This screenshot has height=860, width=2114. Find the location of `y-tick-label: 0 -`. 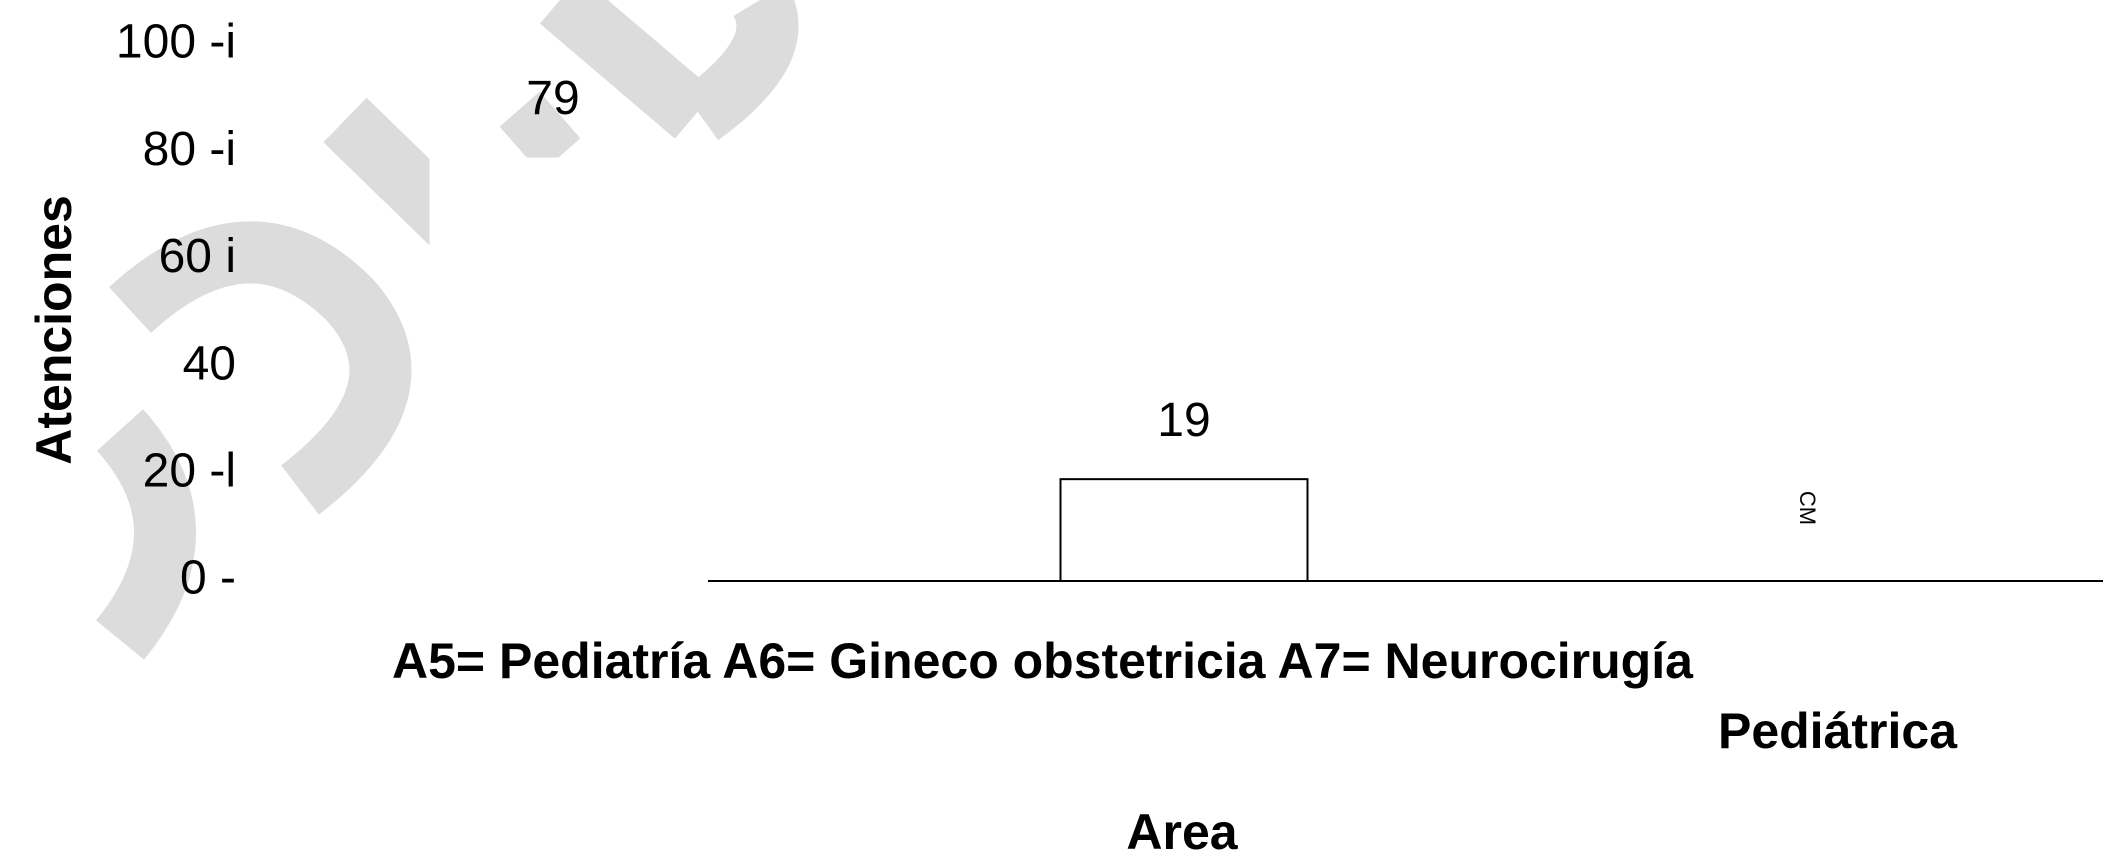

y-tick-label: 0 - is located at coordinates (208, 578).